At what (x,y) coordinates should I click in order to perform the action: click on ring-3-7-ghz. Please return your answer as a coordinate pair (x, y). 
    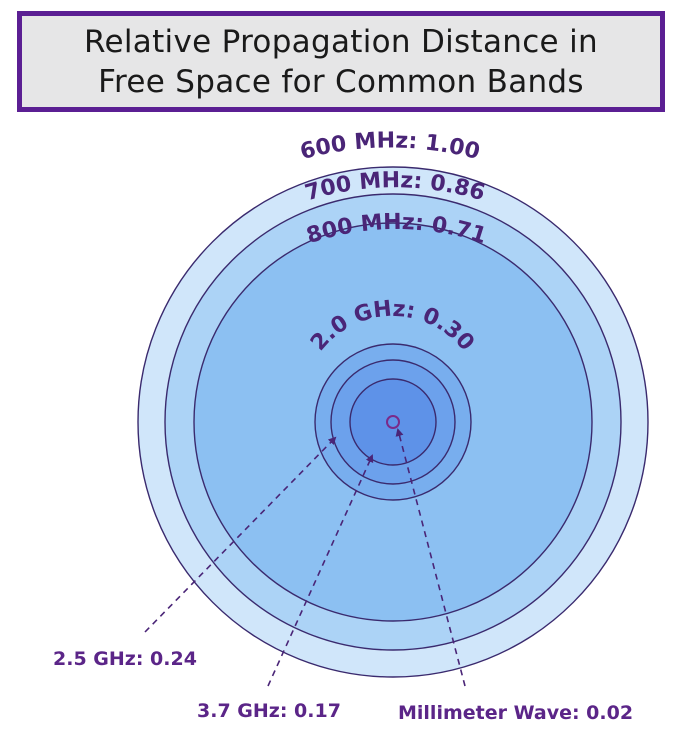
    Looking at the image, I should click on (393, 422).